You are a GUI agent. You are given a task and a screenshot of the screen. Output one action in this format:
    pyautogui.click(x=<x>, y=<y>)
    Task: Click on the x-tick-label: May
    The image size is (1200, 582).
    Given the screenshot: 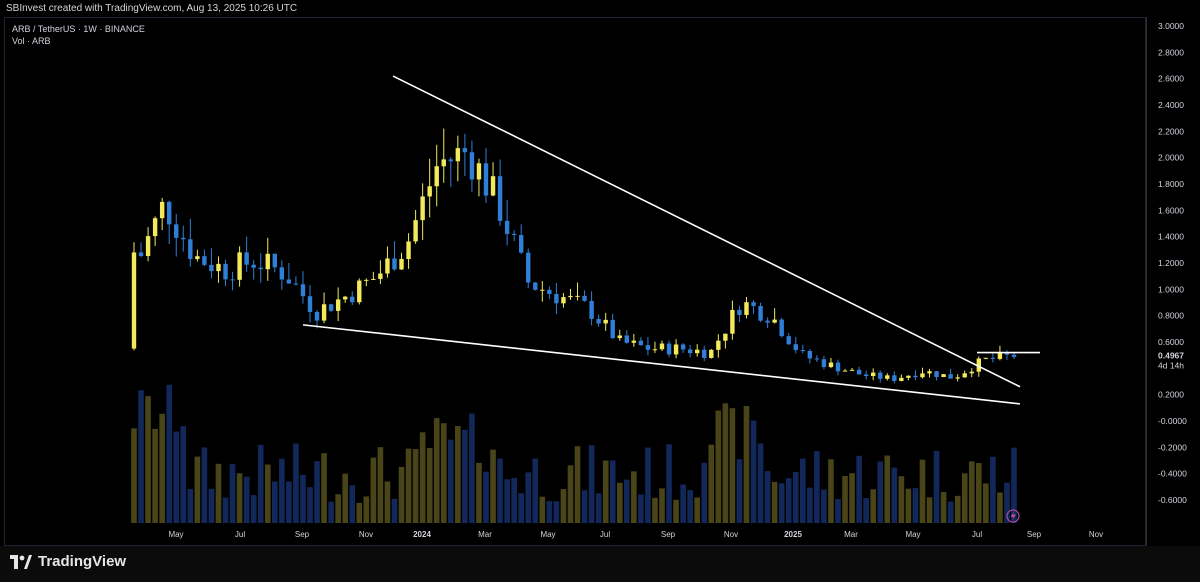 What is the action you would take?
    pyautogui.click(x=175, y=534)
    